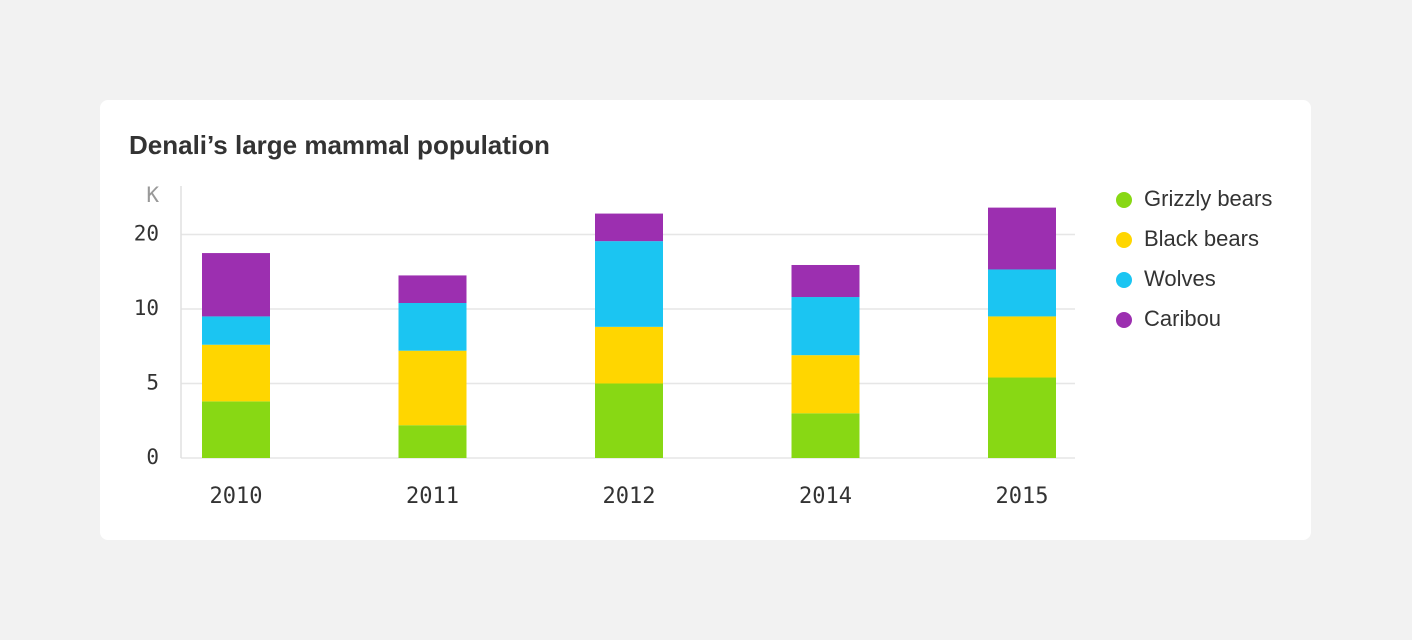 Image resolution: width=1412 pixels, height=640 pixels. Describe the element at coordinates (1180, 278) in the screenshot. I see `legend-label: Wolves` at that location.